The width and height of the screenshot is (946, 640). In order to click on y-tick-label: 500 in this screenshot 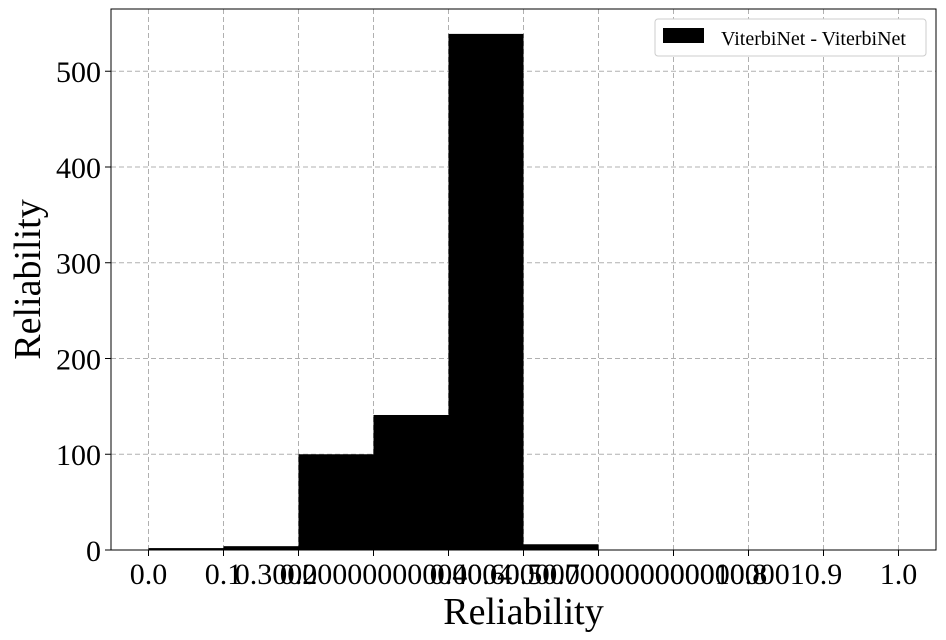, I will do `click(78, 72)`.